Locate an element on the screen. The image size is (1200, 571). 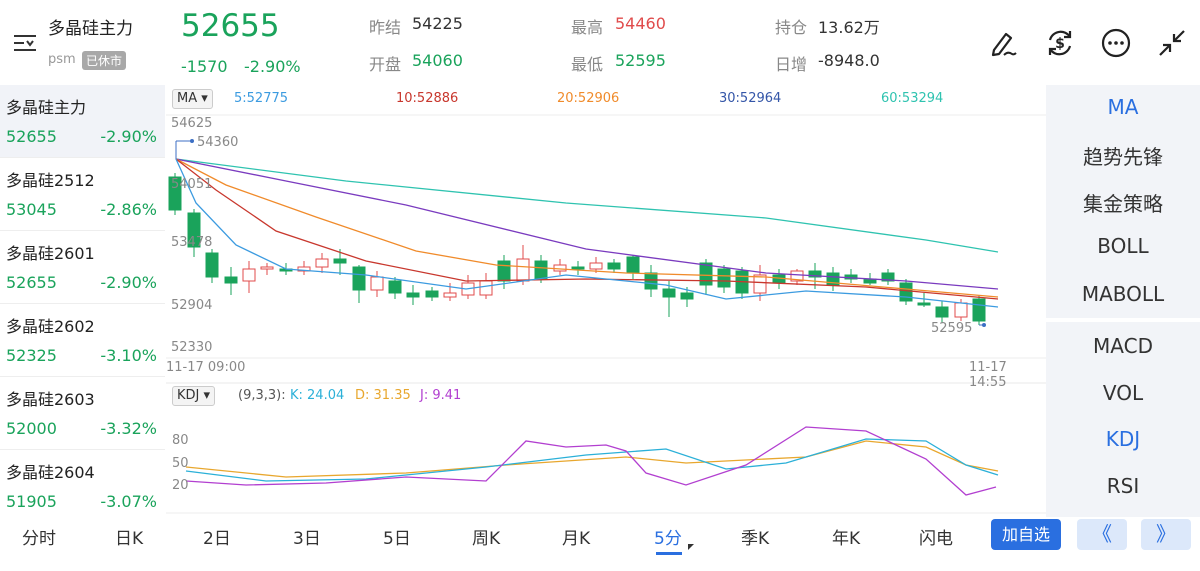
contract-item-price: 51905 is located at coordinates (31, 501).